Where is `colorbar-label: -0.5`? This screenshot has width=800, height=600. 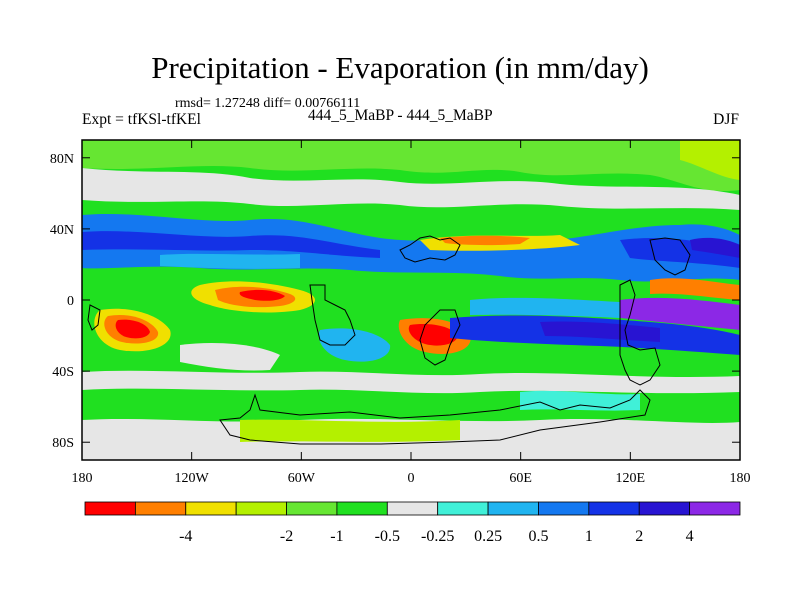
colorbar-label: -0.5 is located at coordinates (387, 536).